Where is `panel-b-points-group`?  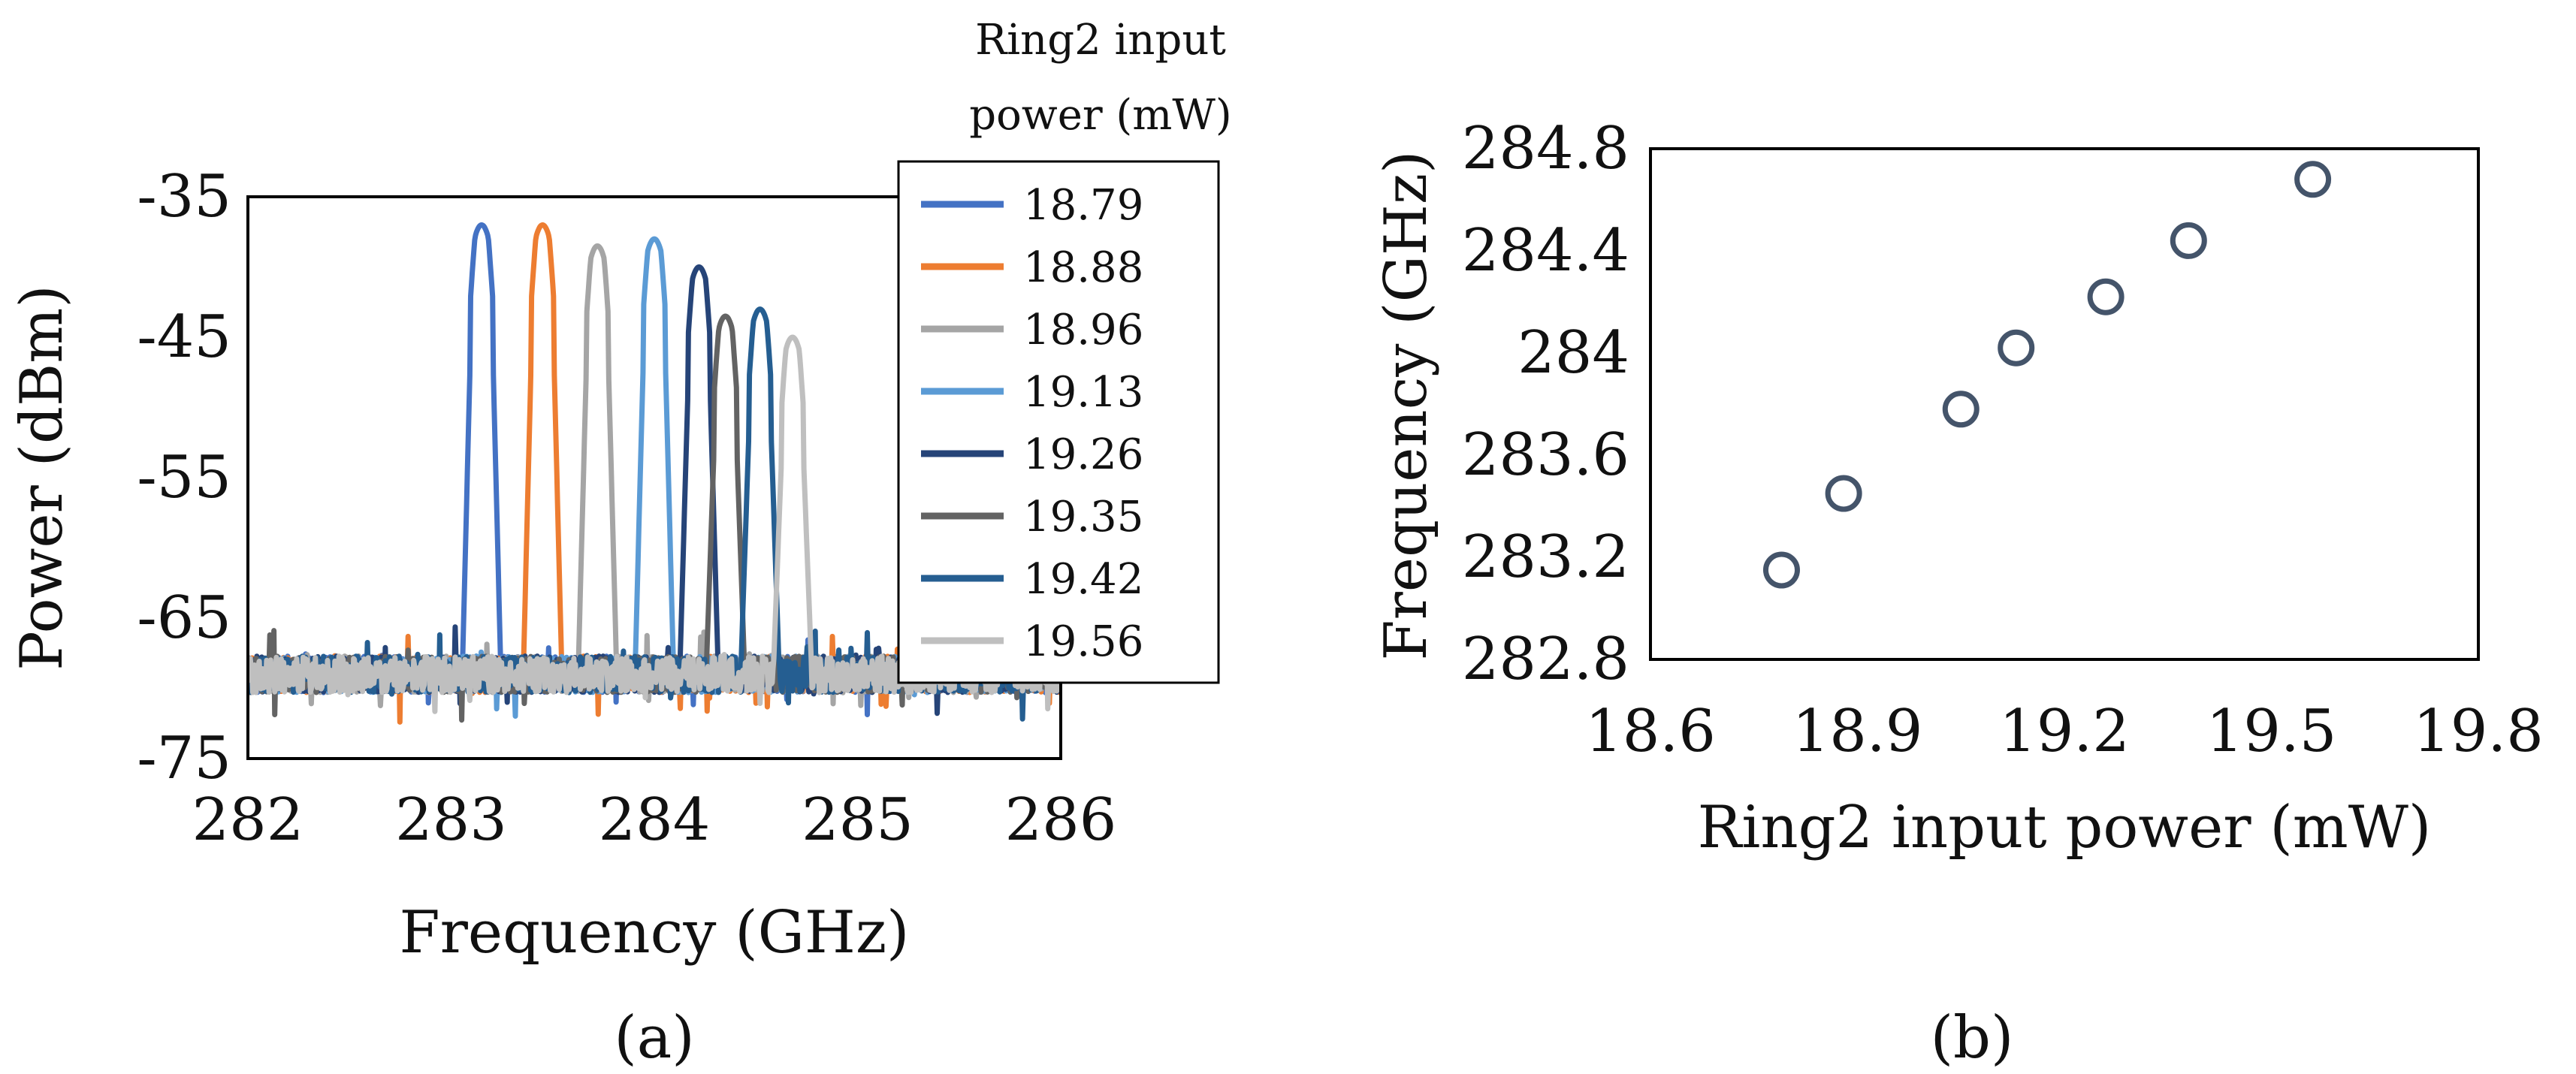 panel-b-points-group is located at coordinates (2047, 375).